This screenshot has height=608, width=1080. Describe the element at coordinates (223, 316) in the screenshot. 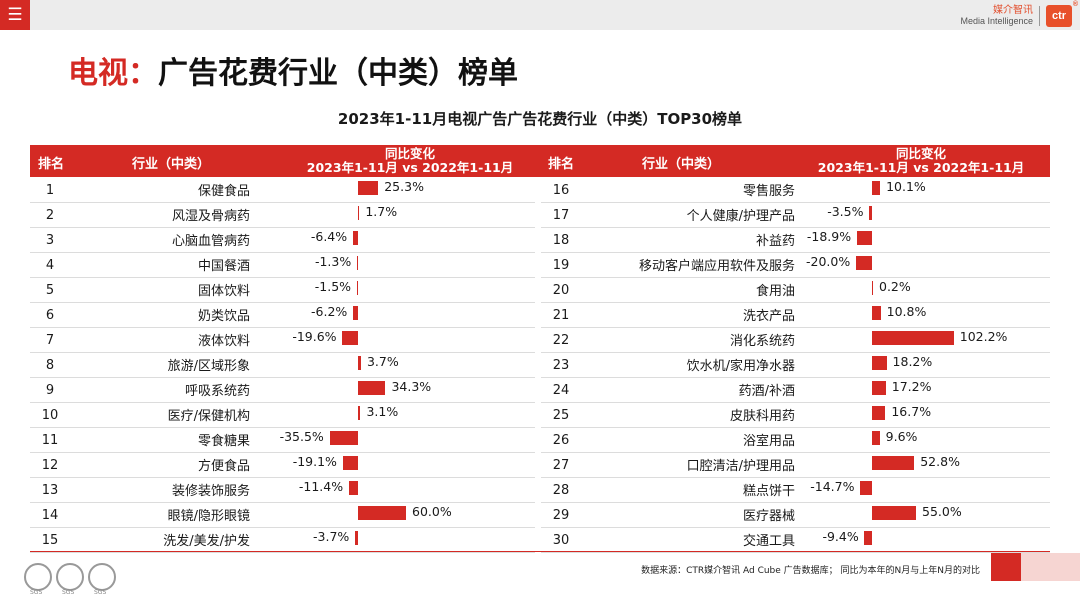

I see `industry-name: 奶类饮品` at that location.